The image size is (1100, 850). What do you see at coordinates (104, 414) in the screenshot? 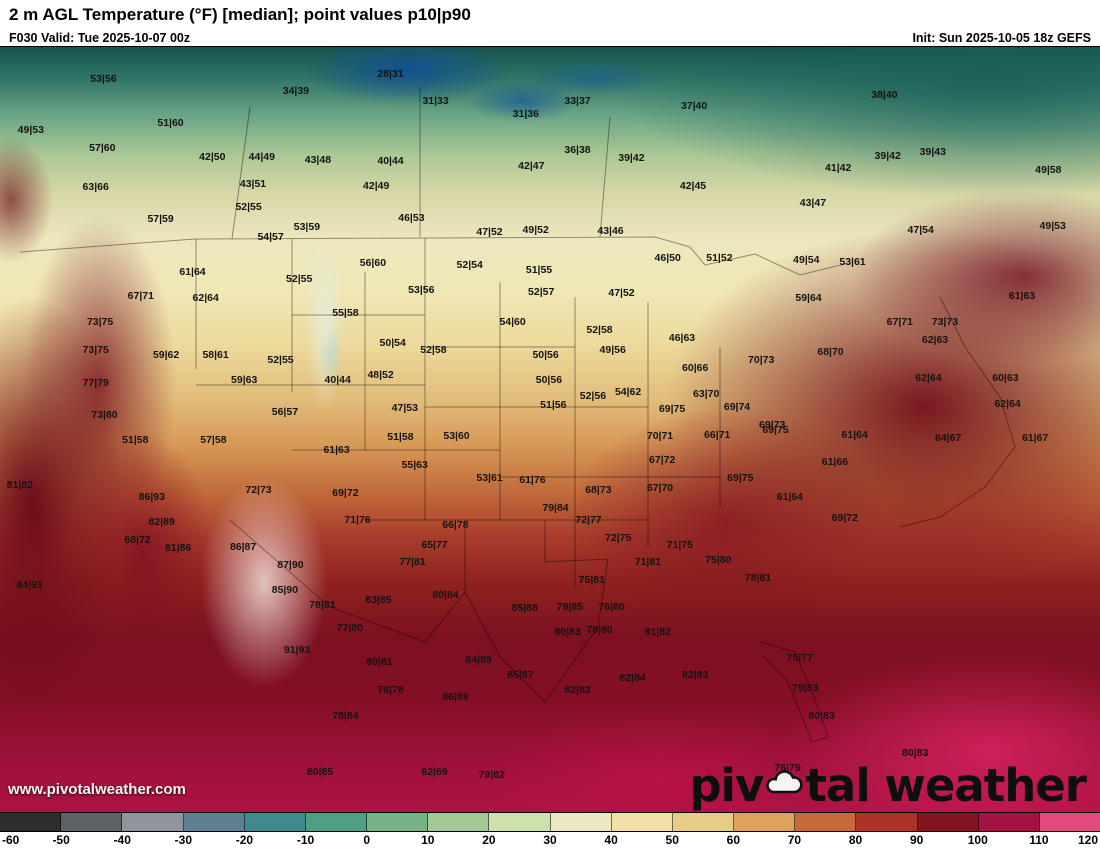
I see `point-value: 73|80` at bounding box center [104, 414].